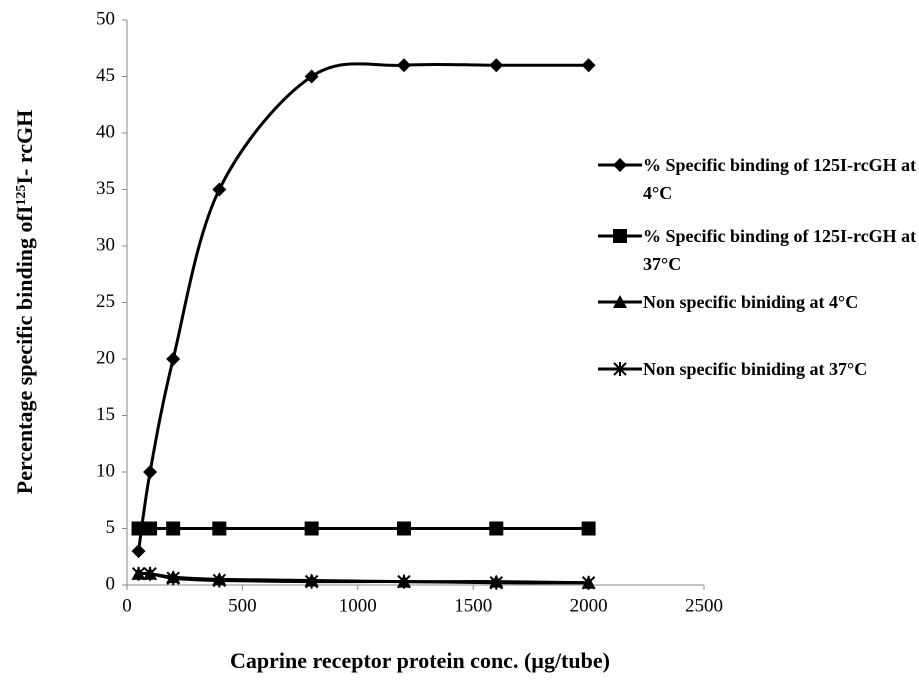 This screenshot has width=919, height=688. I want to click on x-tick-label: 2000, so click(589, 605).